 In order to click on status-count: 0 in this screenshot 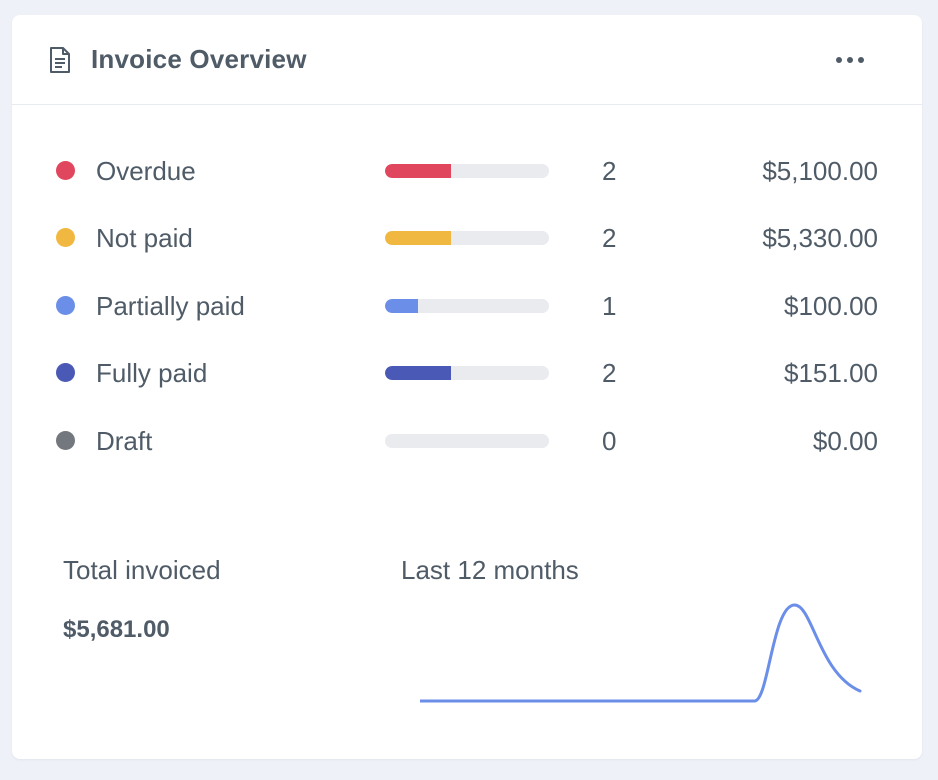, I will do `click(609, 441)`.